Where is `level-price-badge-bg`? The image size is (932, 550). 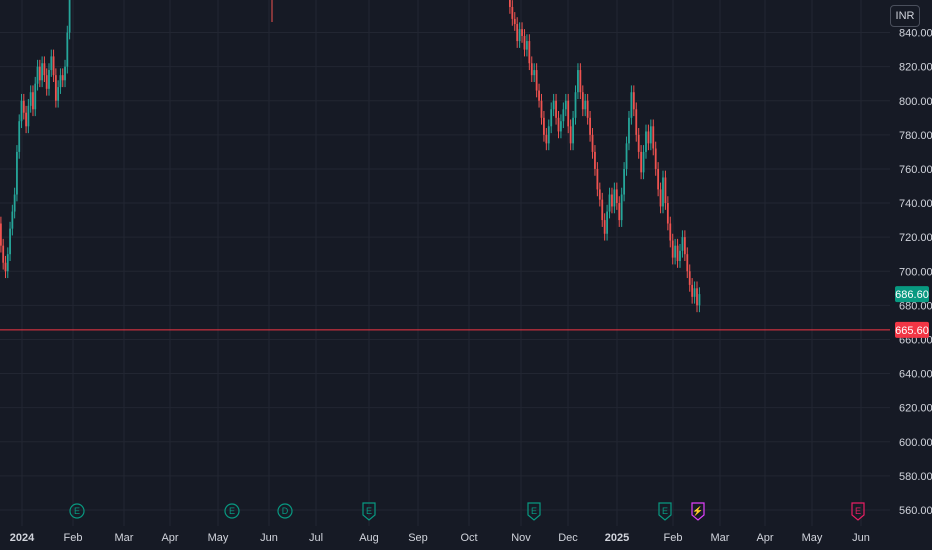 level-price-badge-bg is located at coordinates (912, 329).